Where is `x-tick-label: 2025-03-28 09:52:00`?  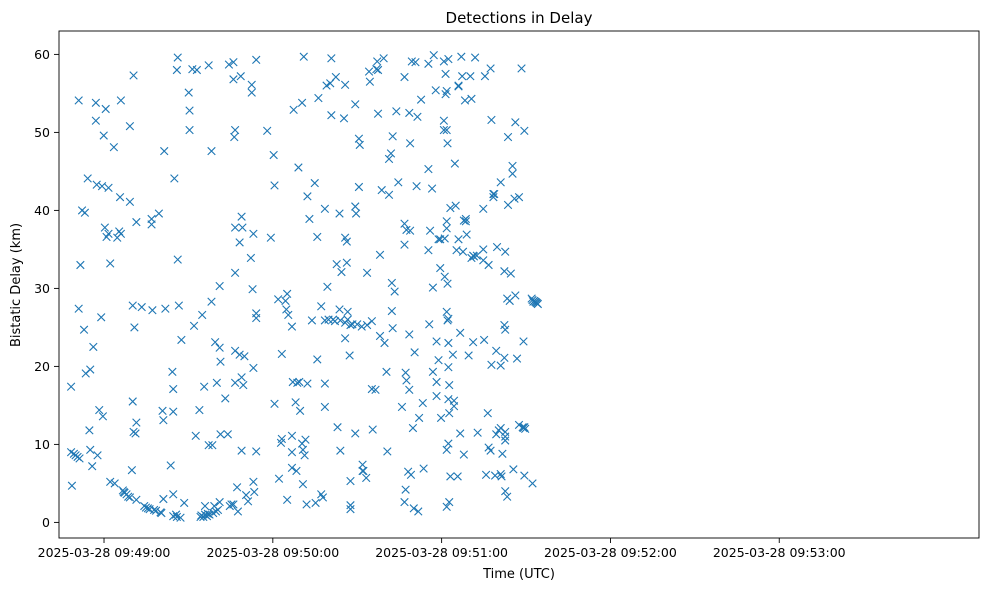
x-tick-label: 2025-03-28 09:52:00 is located at coordinates (610, 552).